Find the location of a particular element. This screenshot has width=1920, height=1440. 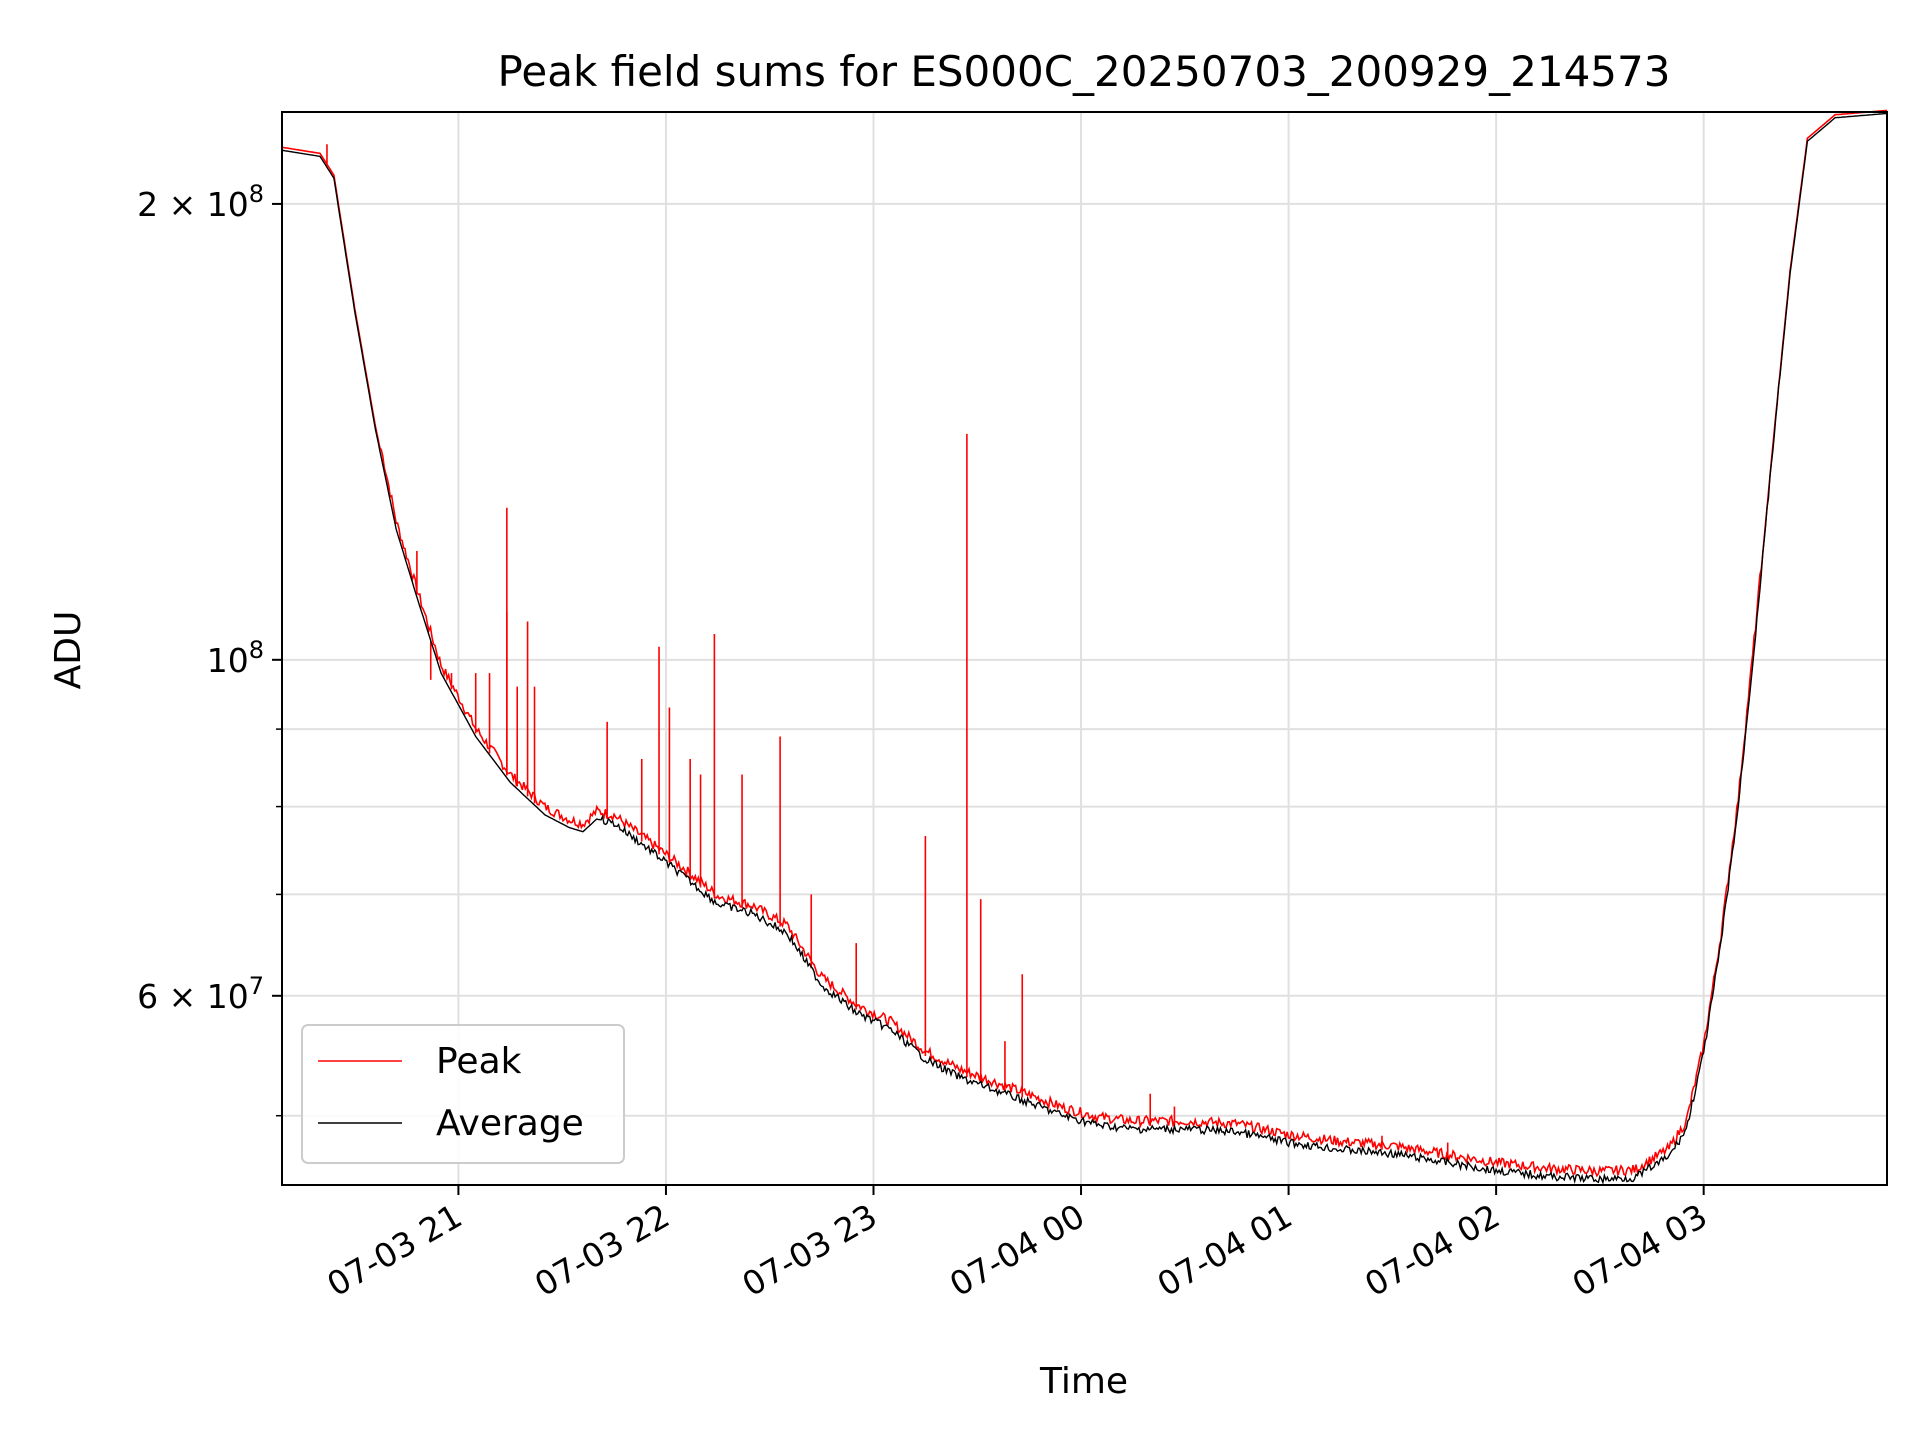

legend-label-average: Average is located at coordinates (510, 1123).